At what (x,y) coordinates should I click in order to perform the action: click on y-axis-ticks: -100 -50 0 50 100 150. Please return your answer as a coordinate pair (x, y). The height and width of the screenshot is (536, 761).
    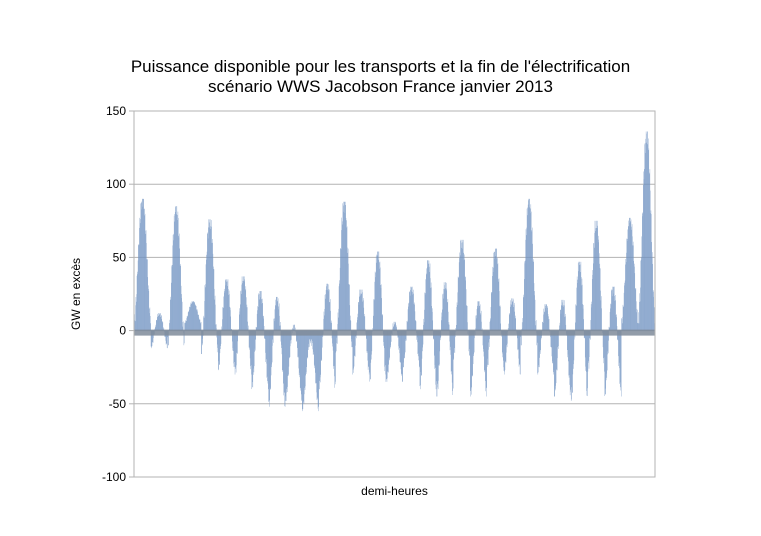
    Looking at the image, I should click on (118, 294).